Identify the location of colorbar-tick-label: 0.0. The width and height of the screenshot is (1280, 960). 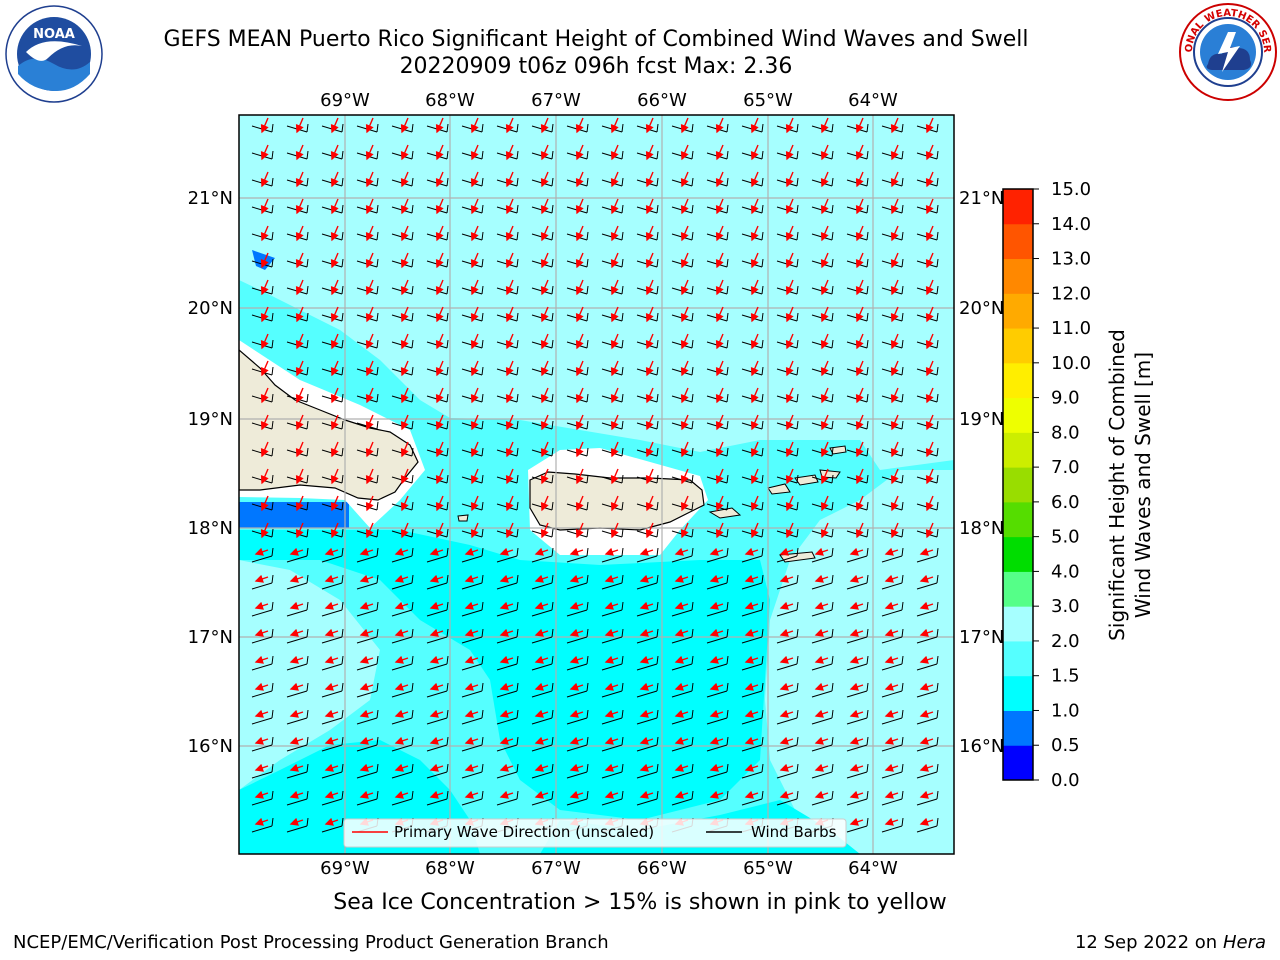
(1065, 780).